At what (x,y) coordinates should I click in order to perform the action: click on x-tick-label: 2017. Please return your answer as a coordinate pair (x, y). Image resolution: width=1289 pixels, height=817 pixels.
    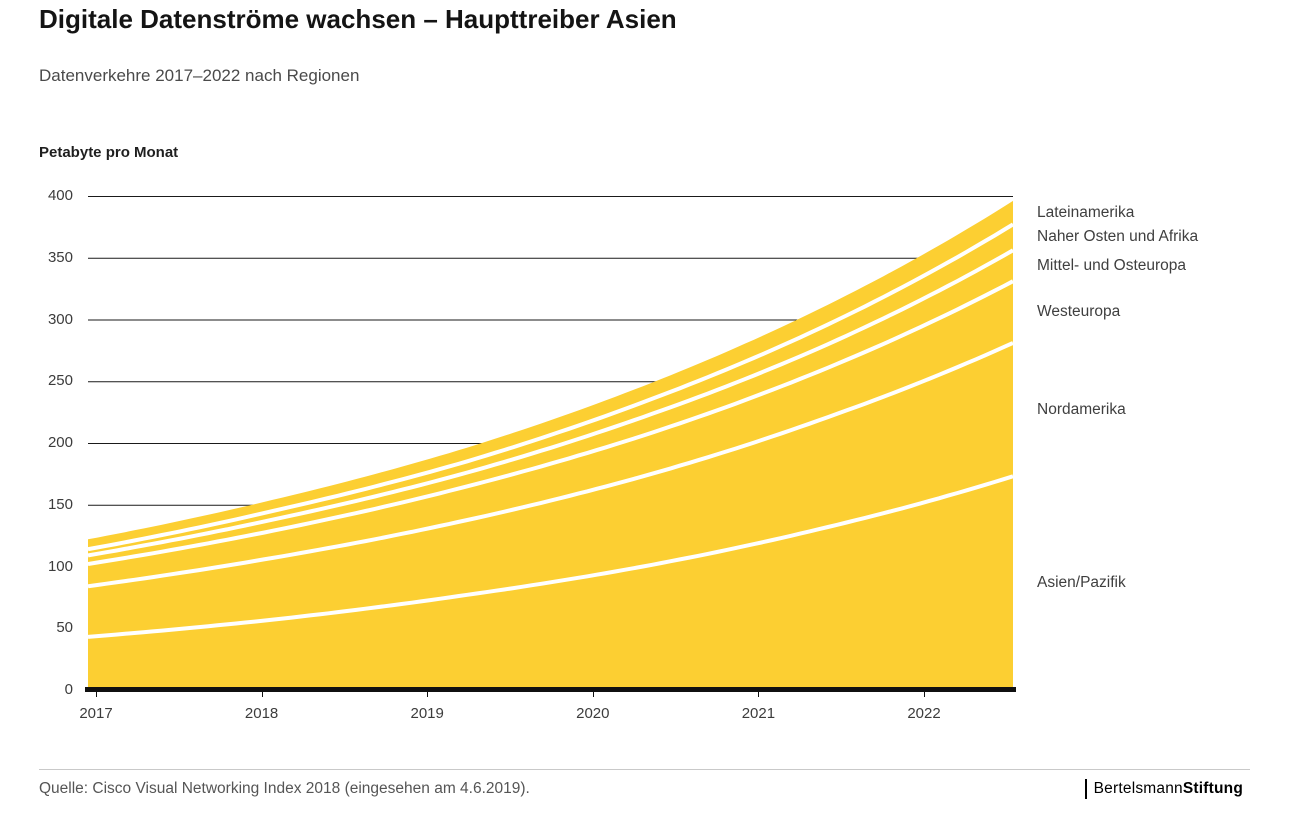
    Looking at the image, I should click on (96, 713).